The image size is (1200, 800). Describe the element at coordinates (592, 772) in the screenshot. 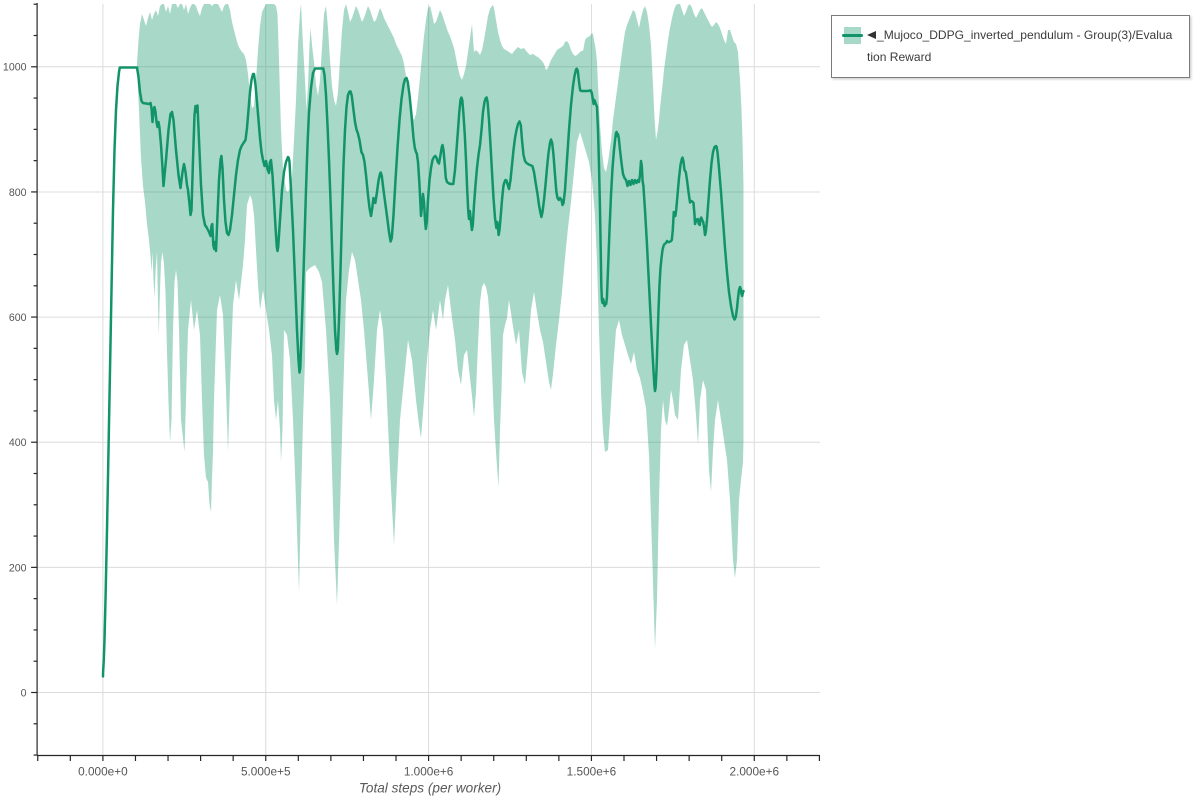

I see `svg-text: 1.500e+6` at that location.